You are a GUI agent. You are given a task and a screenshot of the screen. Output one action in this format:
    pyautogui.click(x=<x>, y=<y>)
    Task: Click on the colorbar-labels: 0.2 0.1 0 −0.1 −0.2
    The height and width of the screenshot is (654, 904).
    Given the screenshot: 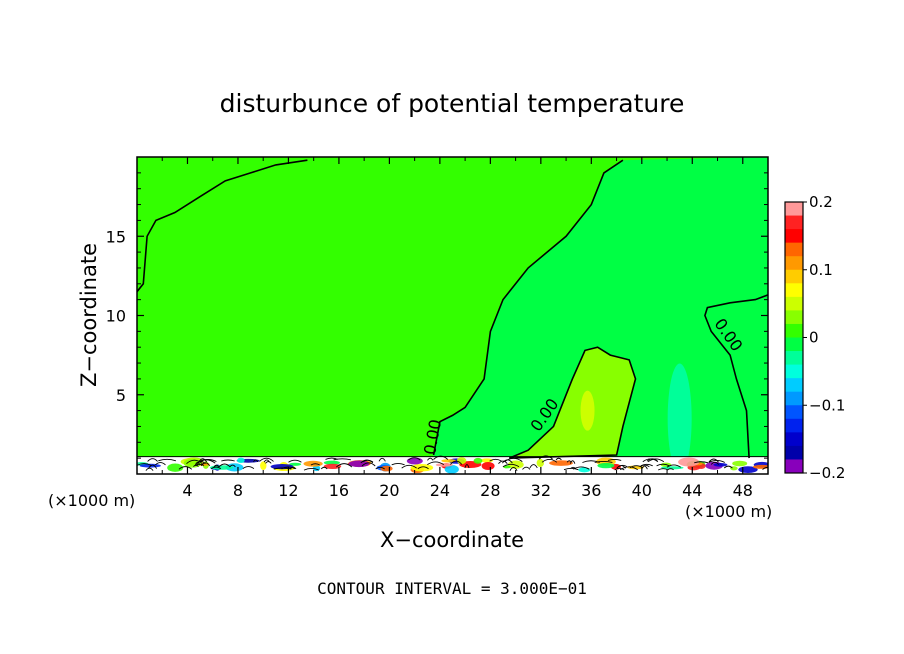 What is the action you would take?
    pyautogui.click(x=824, y=337)
    